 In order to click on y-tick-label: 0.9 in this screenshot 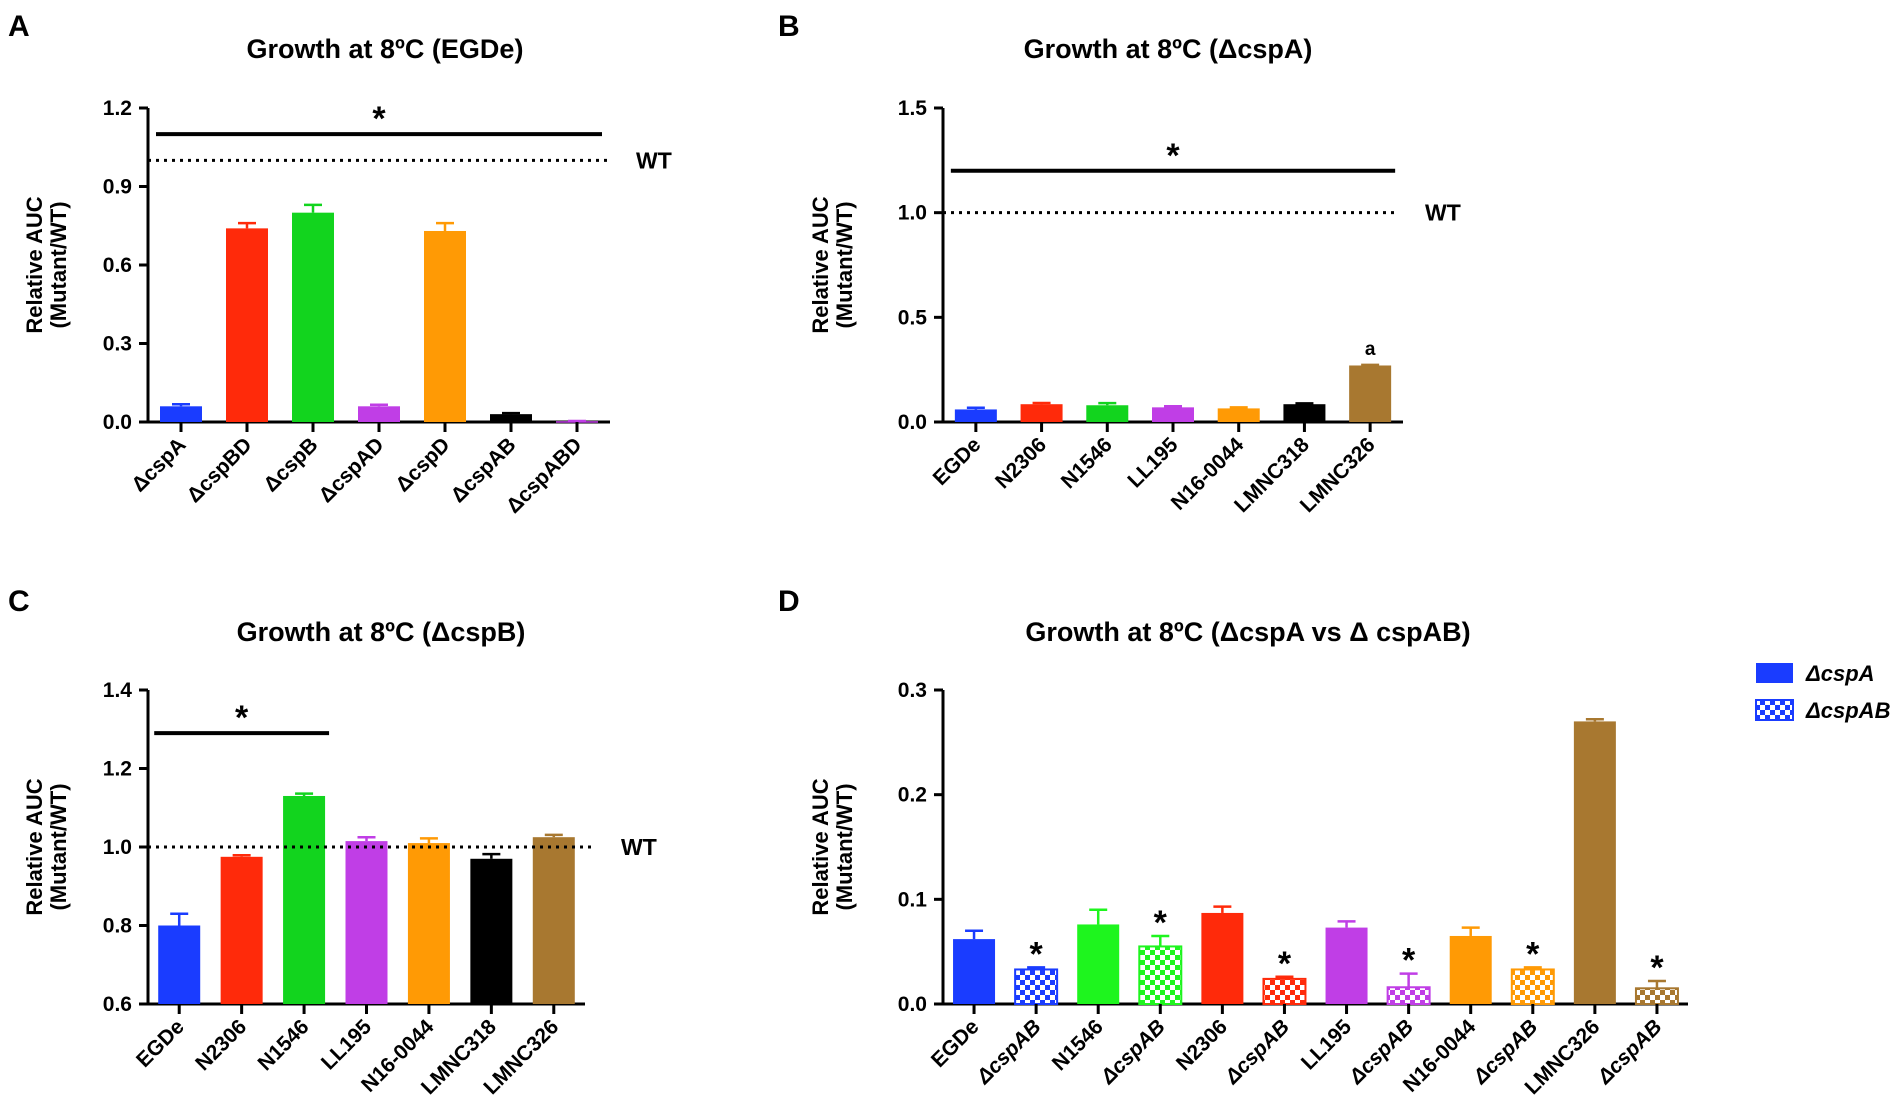, I will do `click(117, 187)`.